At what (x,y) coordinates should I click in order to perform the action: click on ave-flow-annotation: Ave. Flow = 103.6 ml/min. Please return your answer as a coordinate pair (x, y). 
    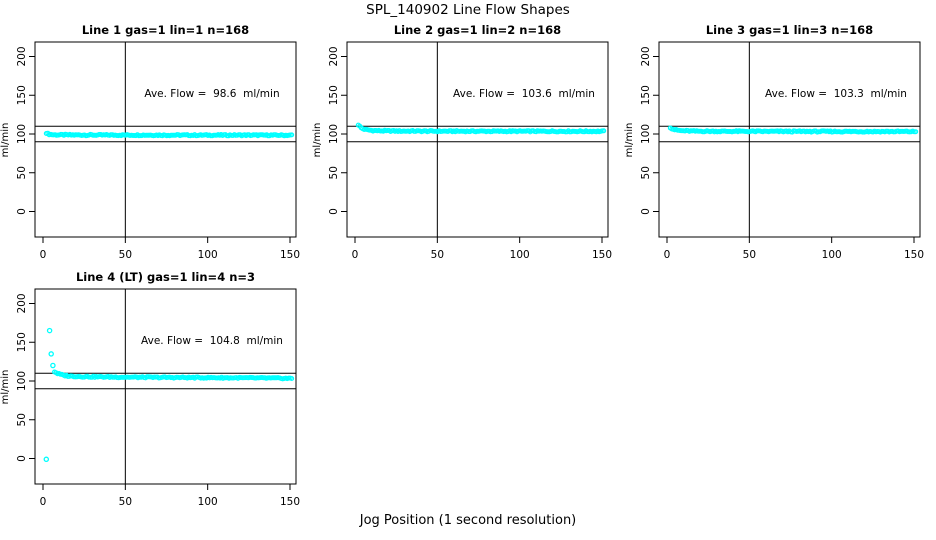
    Looking at the image, I should click on (524, 94).